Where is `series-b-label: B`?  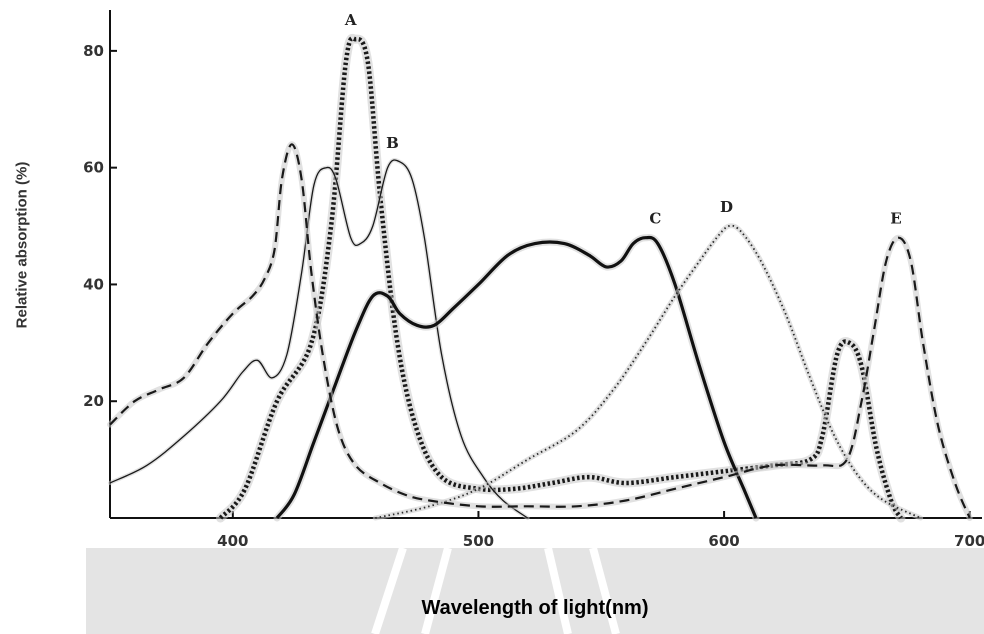 series-b-label: B is located at coordinates (392, 143).